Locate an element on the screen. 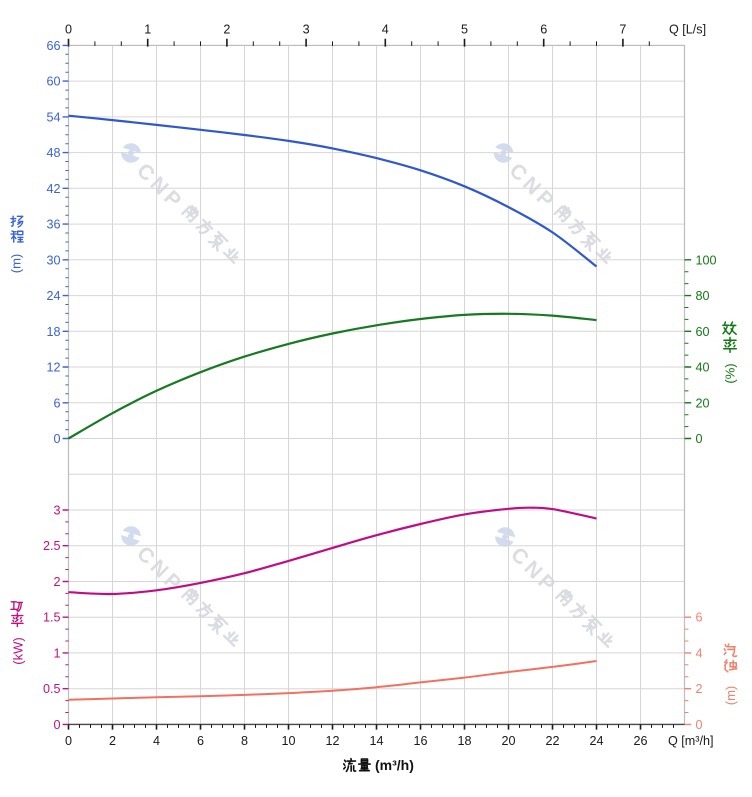 The image size is (752, 797). svg-text: 8 is located at coordinates (244, 741).